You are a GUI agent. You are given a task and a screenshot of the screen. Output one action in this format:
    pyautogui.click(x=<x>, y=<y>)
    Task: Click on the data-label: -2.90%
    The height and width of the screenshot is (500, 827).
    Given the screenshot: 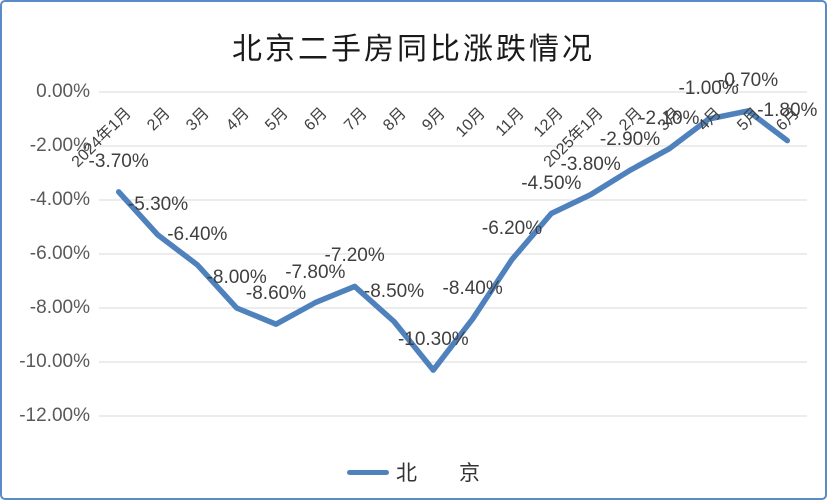 What is the action you would take?
    pyautogui.click(x=630, y=140)
    